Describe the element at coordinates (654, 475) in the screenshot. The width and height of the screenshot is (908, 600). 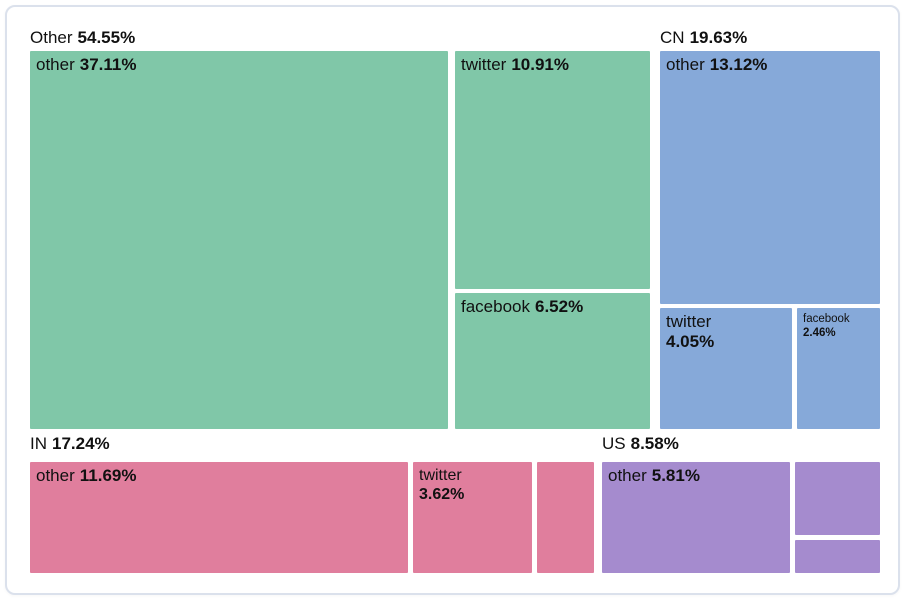
I see `tile-label: other 5.81%` at that location.